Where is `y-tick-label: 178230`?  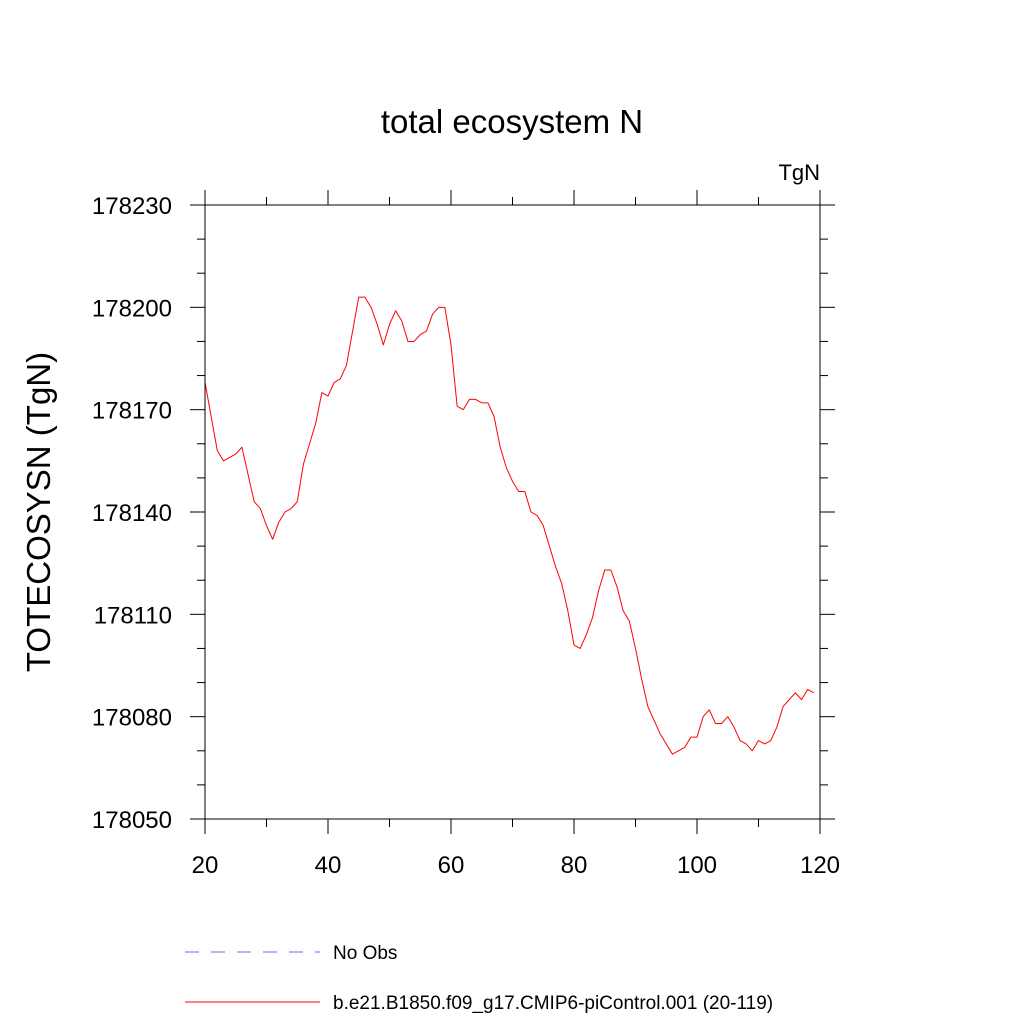 y-tick-label: 178230 is located at coordinates (132, 206).